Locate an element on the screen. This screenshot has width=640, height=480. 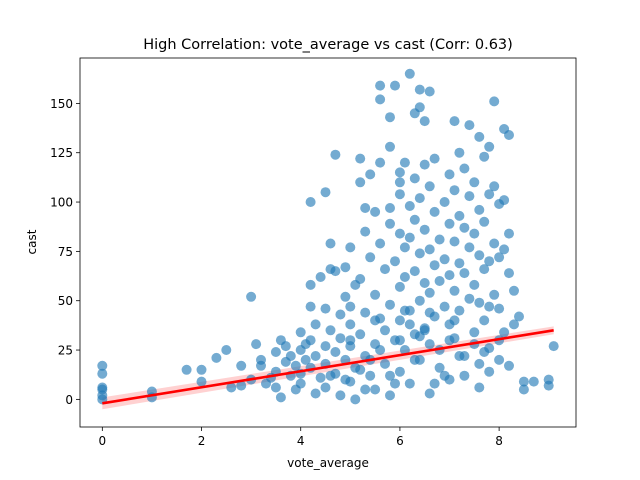
y-tick-label: 100 is located at coordinates (61, 203).